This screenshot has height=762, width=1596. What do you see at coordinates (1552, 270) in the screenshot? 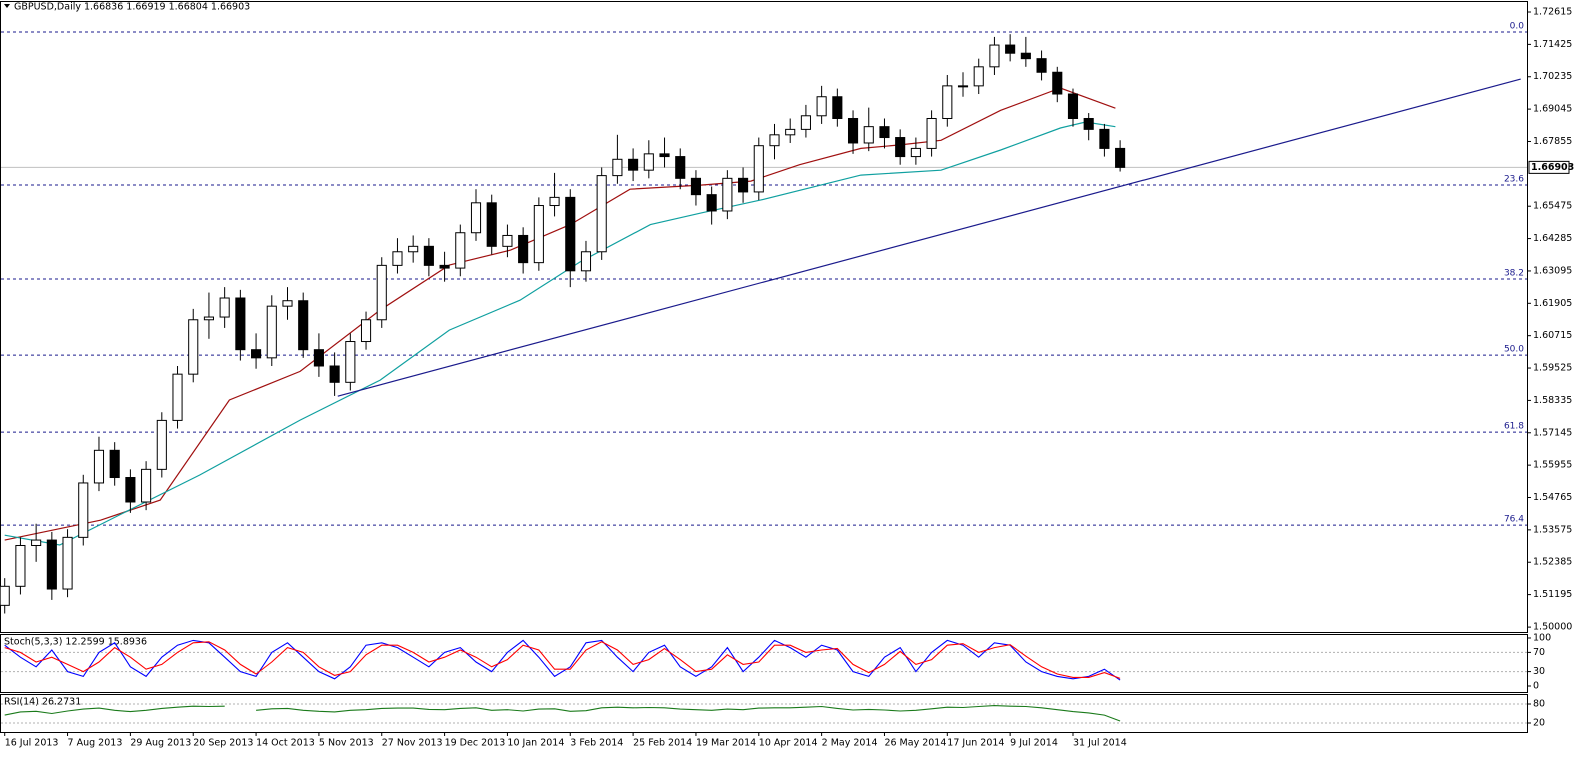
I see `y-tick-label: 1.63095` at bounding box center [1552, 270].